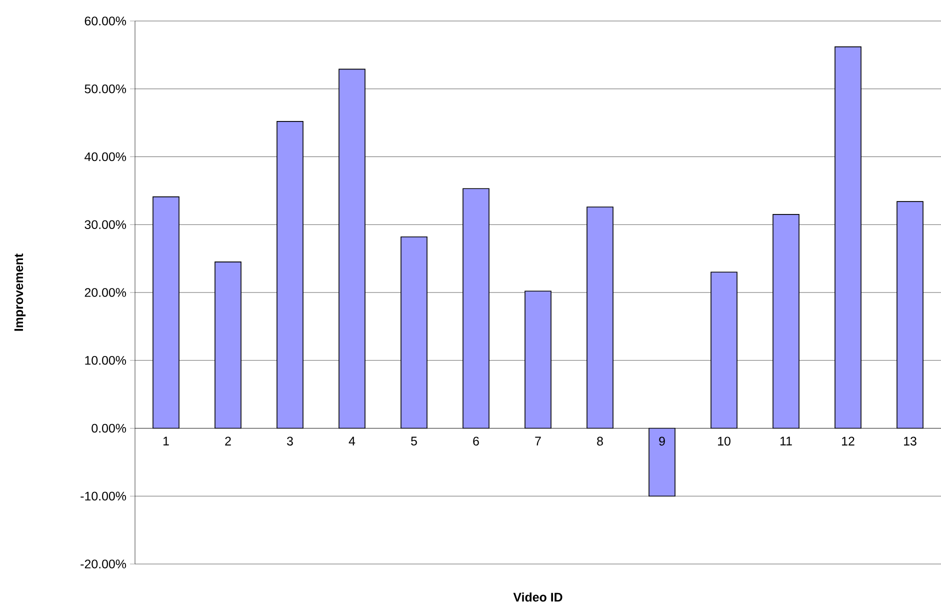  Describe the element at coordinates (600, 441) in the screenshot. I see `x-tick-label: 8` at that location.